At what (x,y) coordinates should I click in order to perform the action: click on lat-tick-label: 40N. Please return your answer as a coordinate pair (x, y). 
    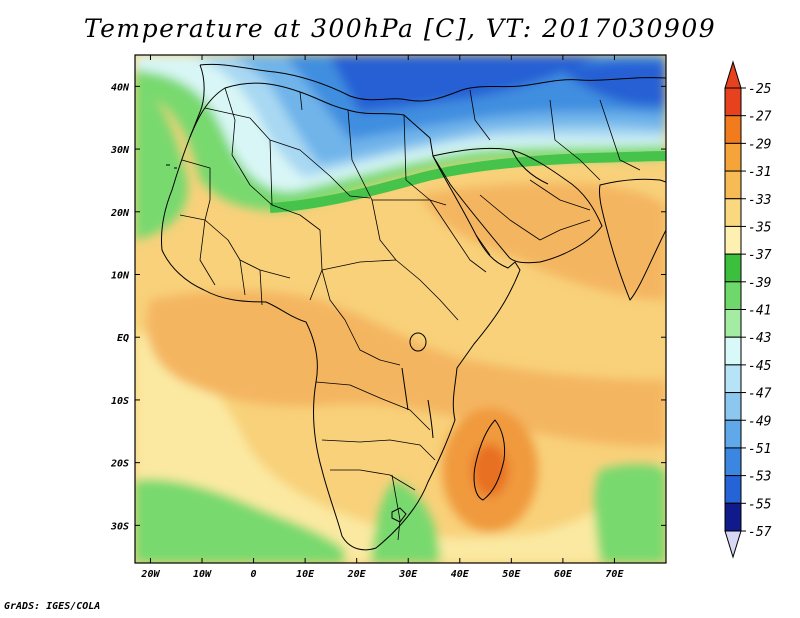
    Looking at the image, I should click on (120, 87).